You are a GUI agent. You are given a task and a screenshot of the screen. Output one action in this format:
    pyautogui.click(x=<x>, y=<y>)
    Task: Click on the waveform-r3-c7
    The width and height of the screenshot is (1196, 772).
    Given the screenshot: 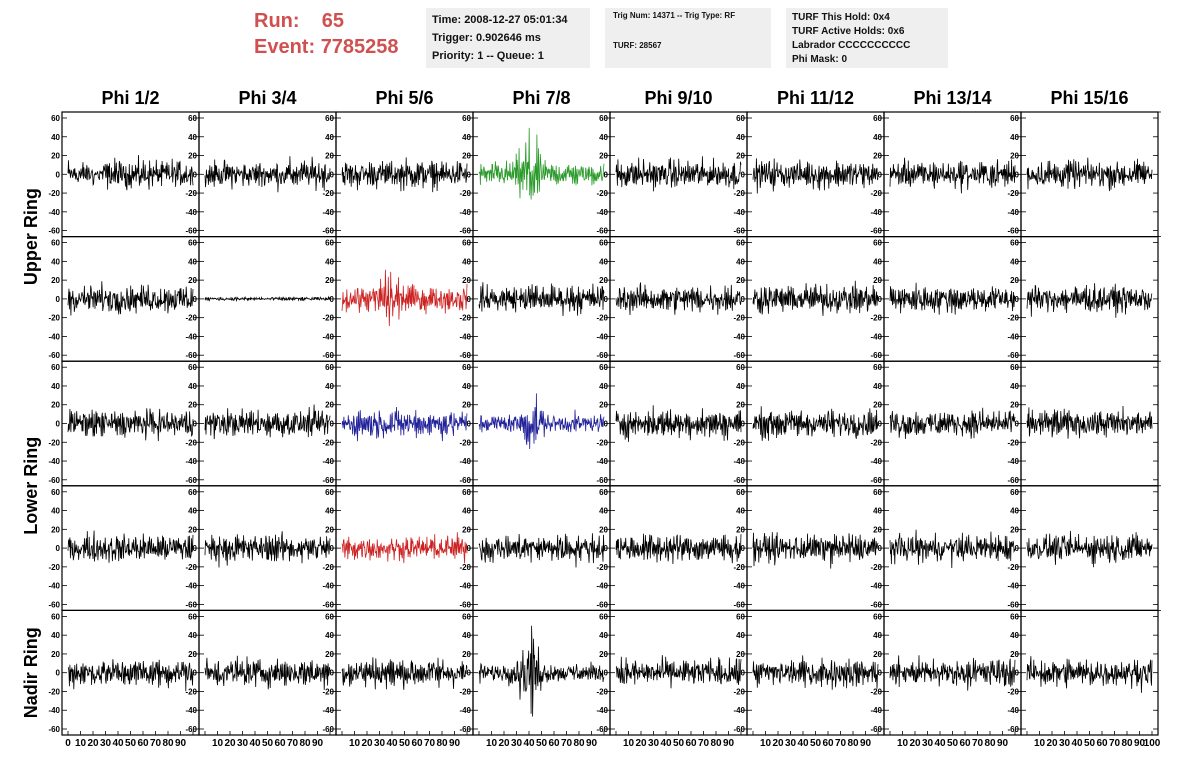 What is the action you would take?
    pyautogui.click(x=952, y=423)
    